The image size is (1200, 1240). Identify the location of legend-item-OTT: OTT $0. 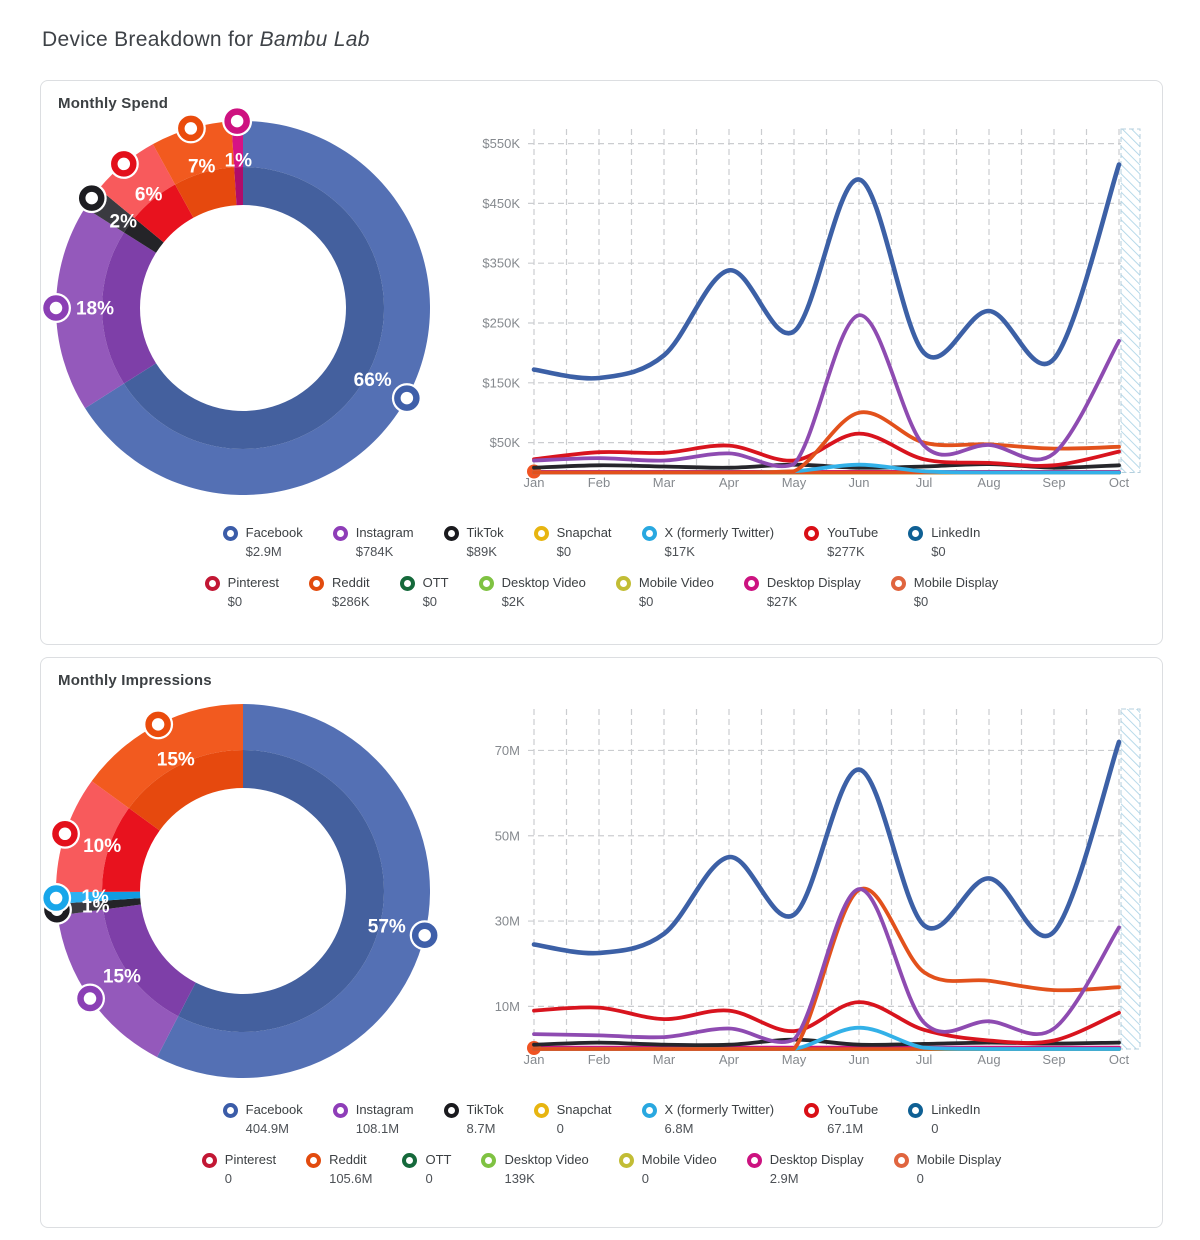
(424, 592).